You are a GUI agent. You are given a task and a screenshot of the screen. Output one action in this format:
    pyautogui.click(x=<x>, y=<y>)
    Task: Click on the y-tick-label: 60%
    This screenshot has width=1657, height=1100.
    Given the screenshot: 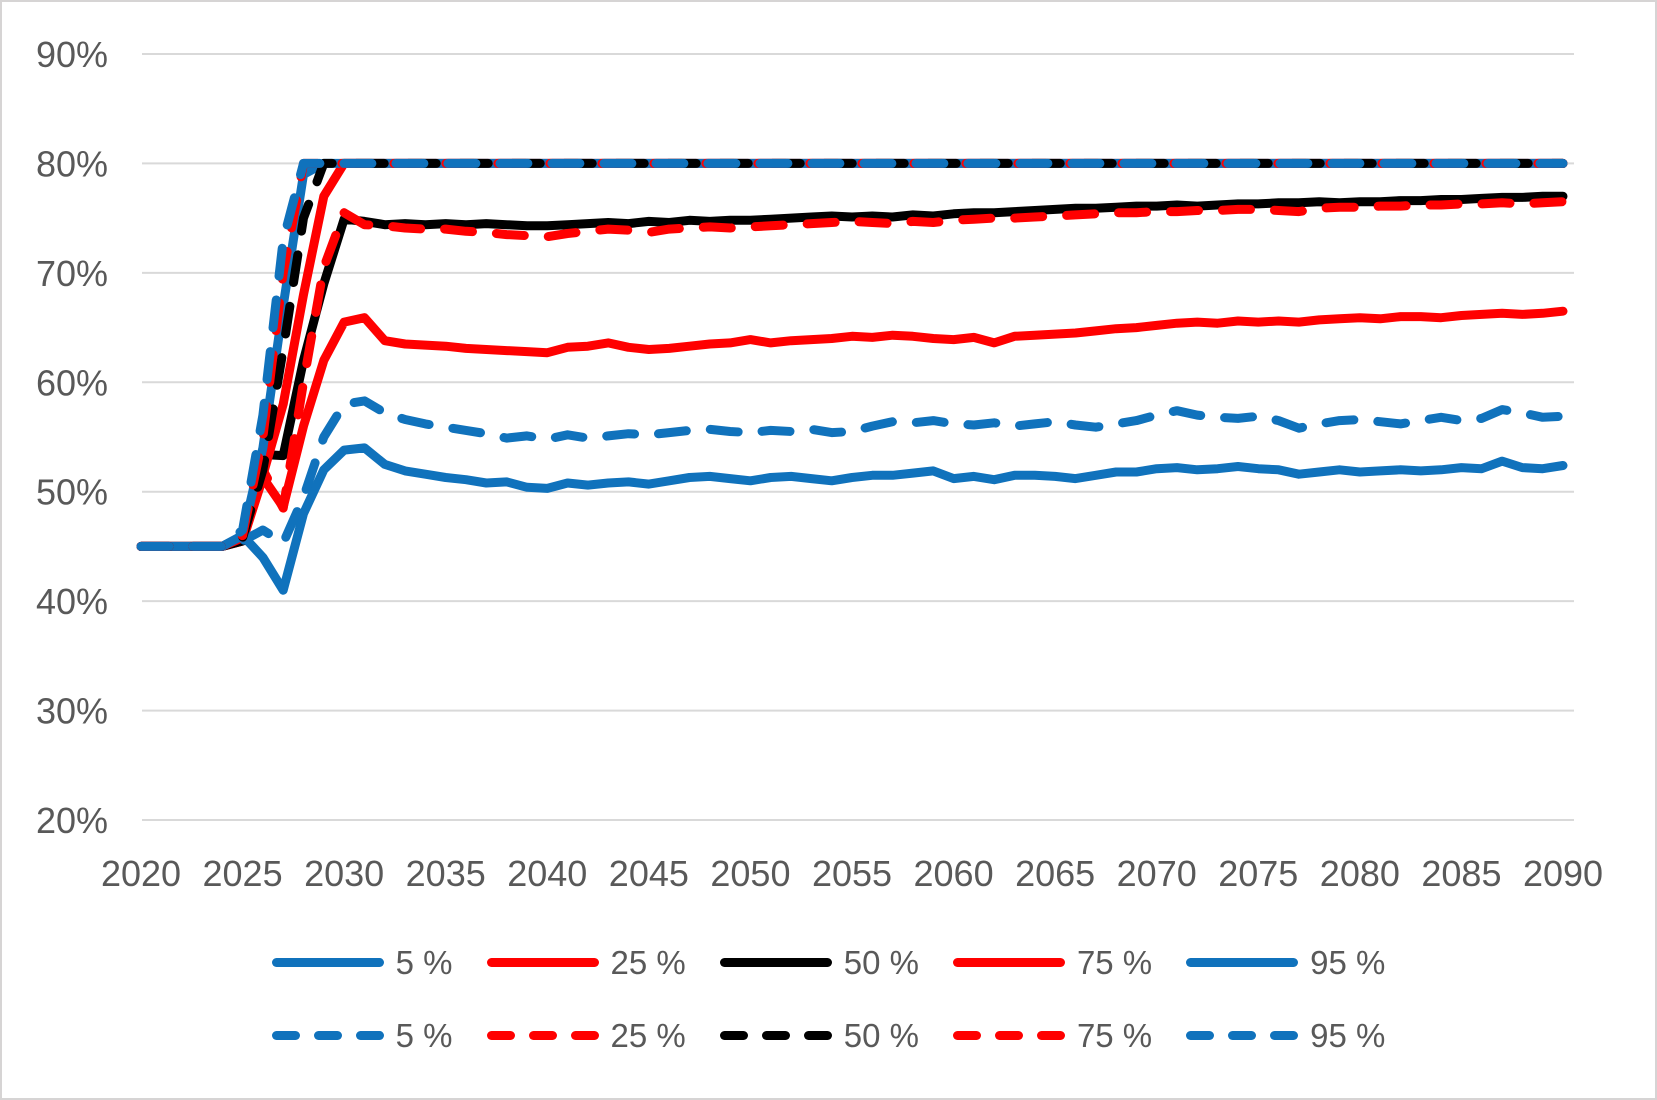 What is the action you would take?
    pyautogui.click(x=72, y=382)
    